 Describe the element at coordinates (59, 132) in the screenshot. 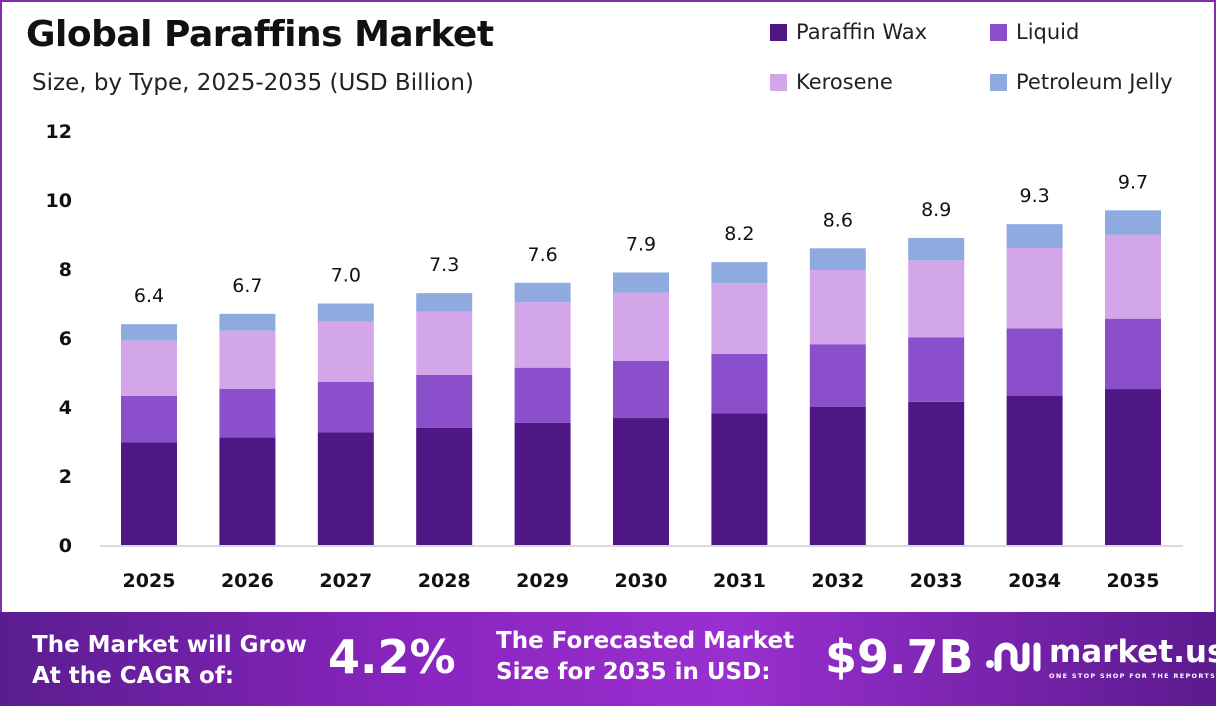

I see `y-tick-label: 12` at that location.